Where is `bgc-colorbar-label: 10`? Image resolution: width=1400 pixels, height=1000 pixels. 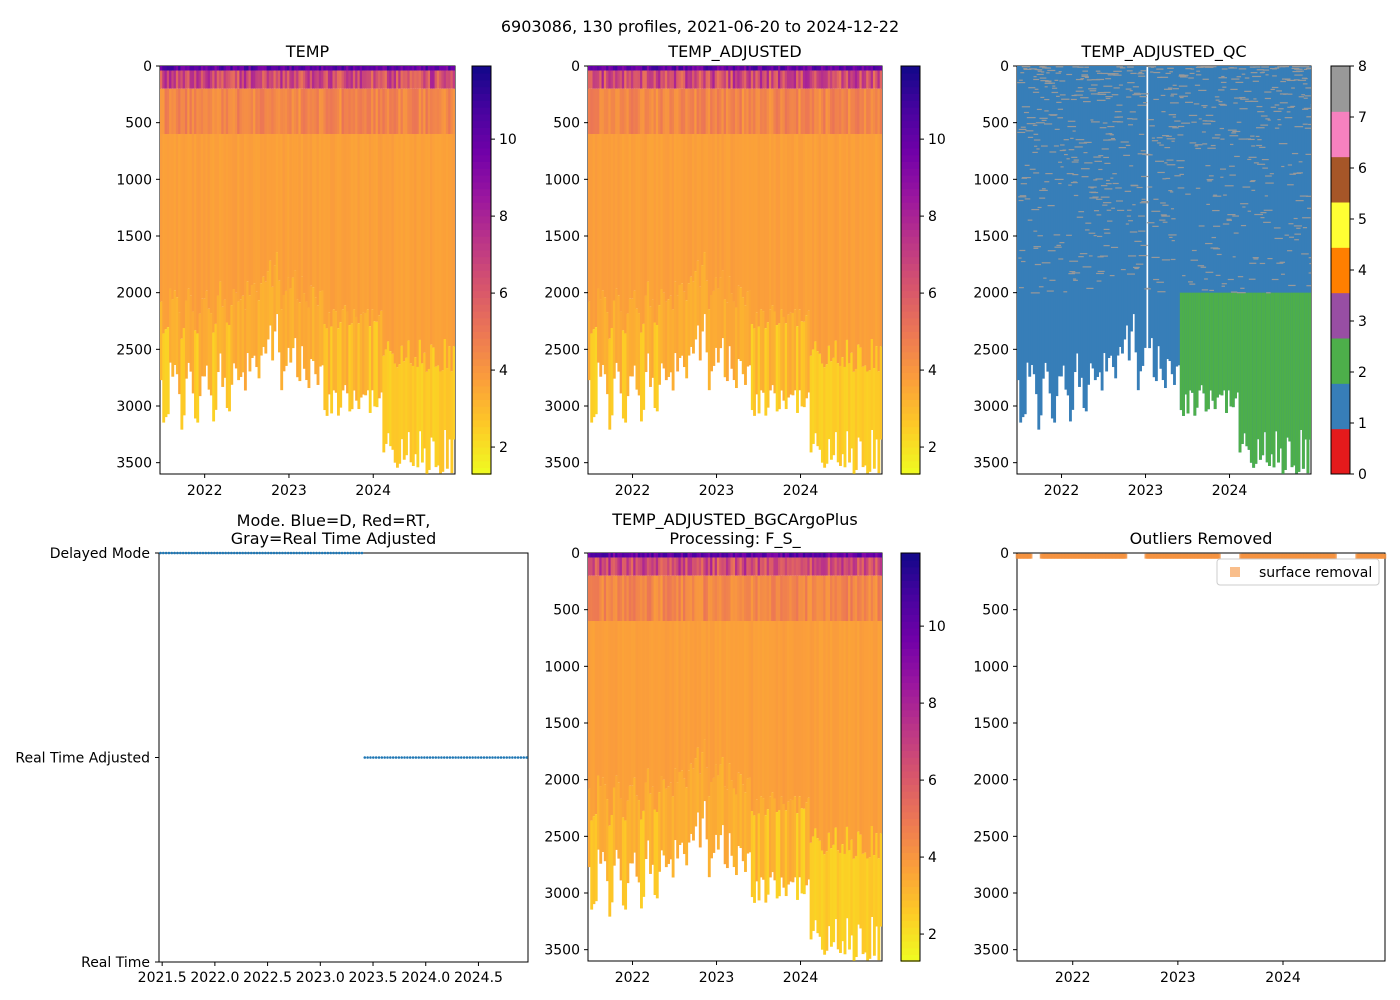 bgc-colorbar-label: 10 is located at coordinates (937, 627).